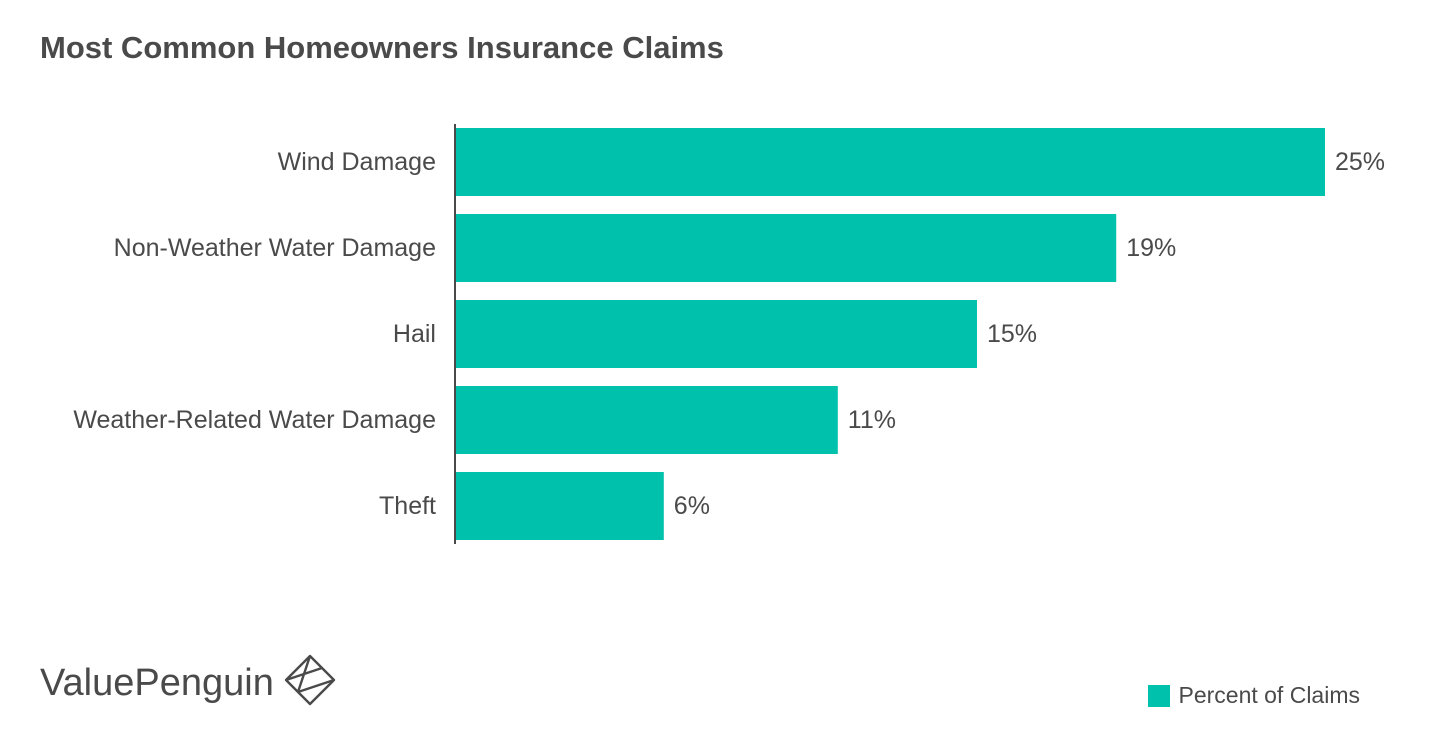 Image resolution: width=1440 pixels, height=754 pixels. I want to click on data-label: 11%, so click(872, 420).